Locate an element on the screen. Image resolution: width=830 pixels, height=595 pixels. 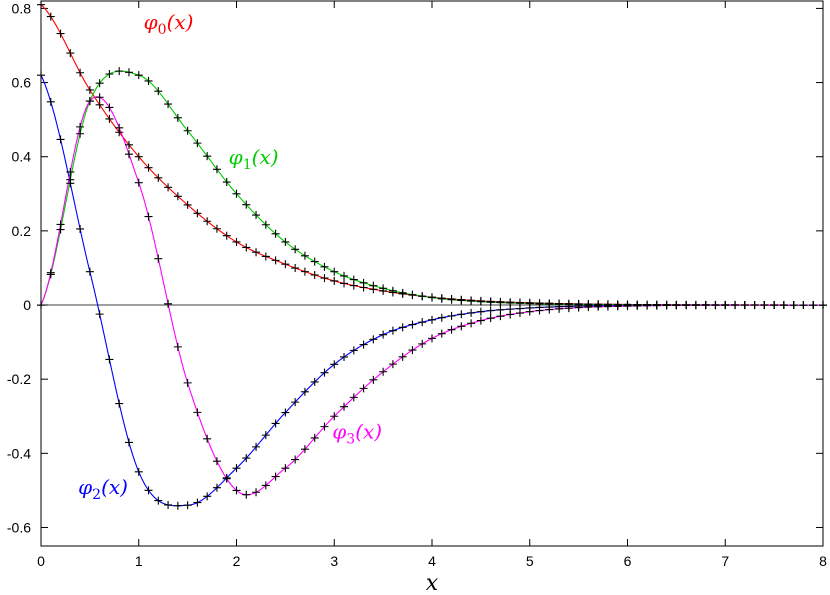
y-tick-label: 0.2 is located at coordinates (22, 231).